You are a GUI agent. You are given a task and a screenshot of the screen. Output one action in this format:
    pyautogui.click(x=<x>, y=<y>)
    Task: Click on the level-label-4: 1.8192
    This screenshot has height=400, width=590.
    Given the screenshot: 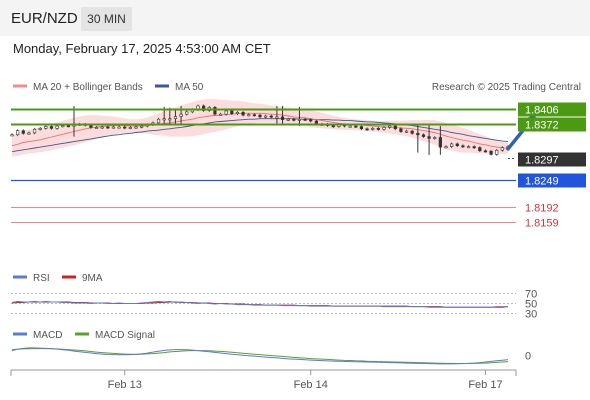 What is the action you would take?
    pyautogui.click(x=542, y=209)
    